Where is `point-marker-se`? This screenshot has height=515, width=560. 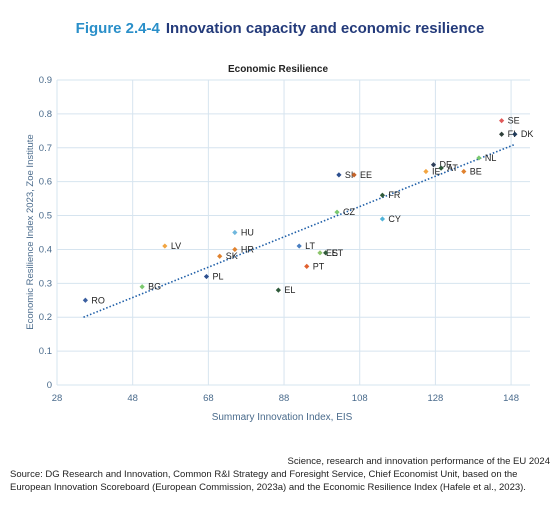
point-marker-se is located at coordinates (502, 121).